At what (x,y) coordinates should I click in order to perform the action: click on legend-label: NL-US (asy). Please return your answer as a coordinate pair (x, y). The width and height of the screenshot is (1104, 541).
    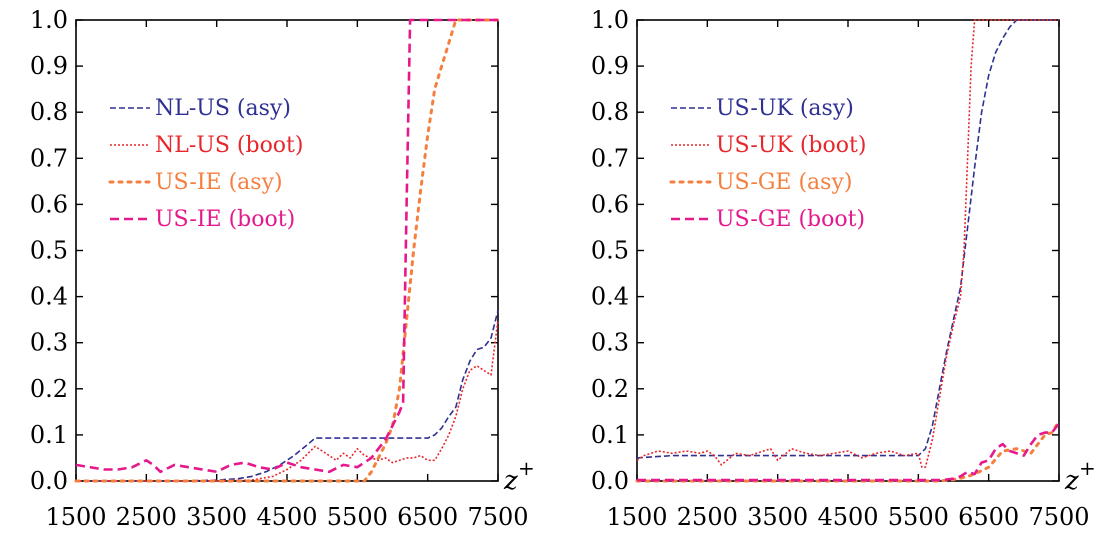
    Looking at the image, I should click on (223, 108).